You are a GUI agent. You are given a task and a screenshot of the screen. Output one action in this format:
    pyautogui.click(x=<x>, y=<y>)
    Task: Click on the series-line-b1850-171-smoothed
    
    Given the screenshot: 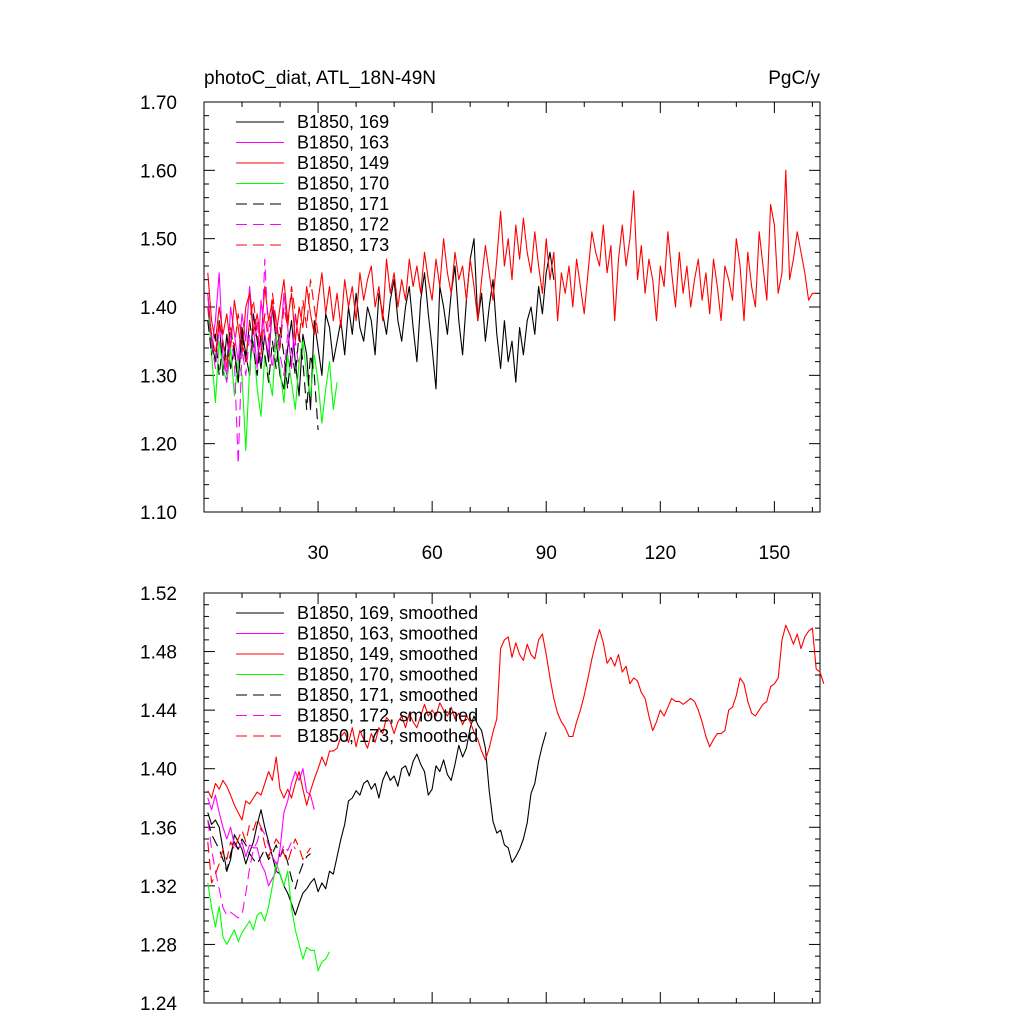 What is the action you would take?
    pyautogui.click(x=259, y=854)
    